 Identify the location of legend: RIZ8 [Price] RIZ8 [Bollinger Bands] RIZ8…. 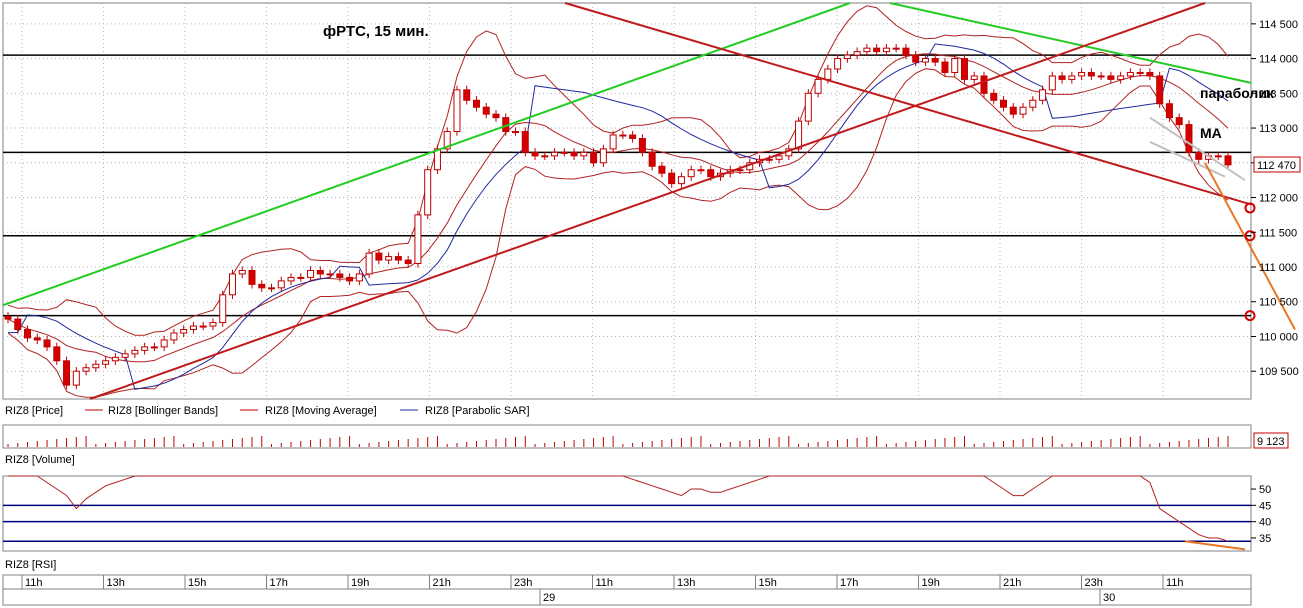
(267, 411).